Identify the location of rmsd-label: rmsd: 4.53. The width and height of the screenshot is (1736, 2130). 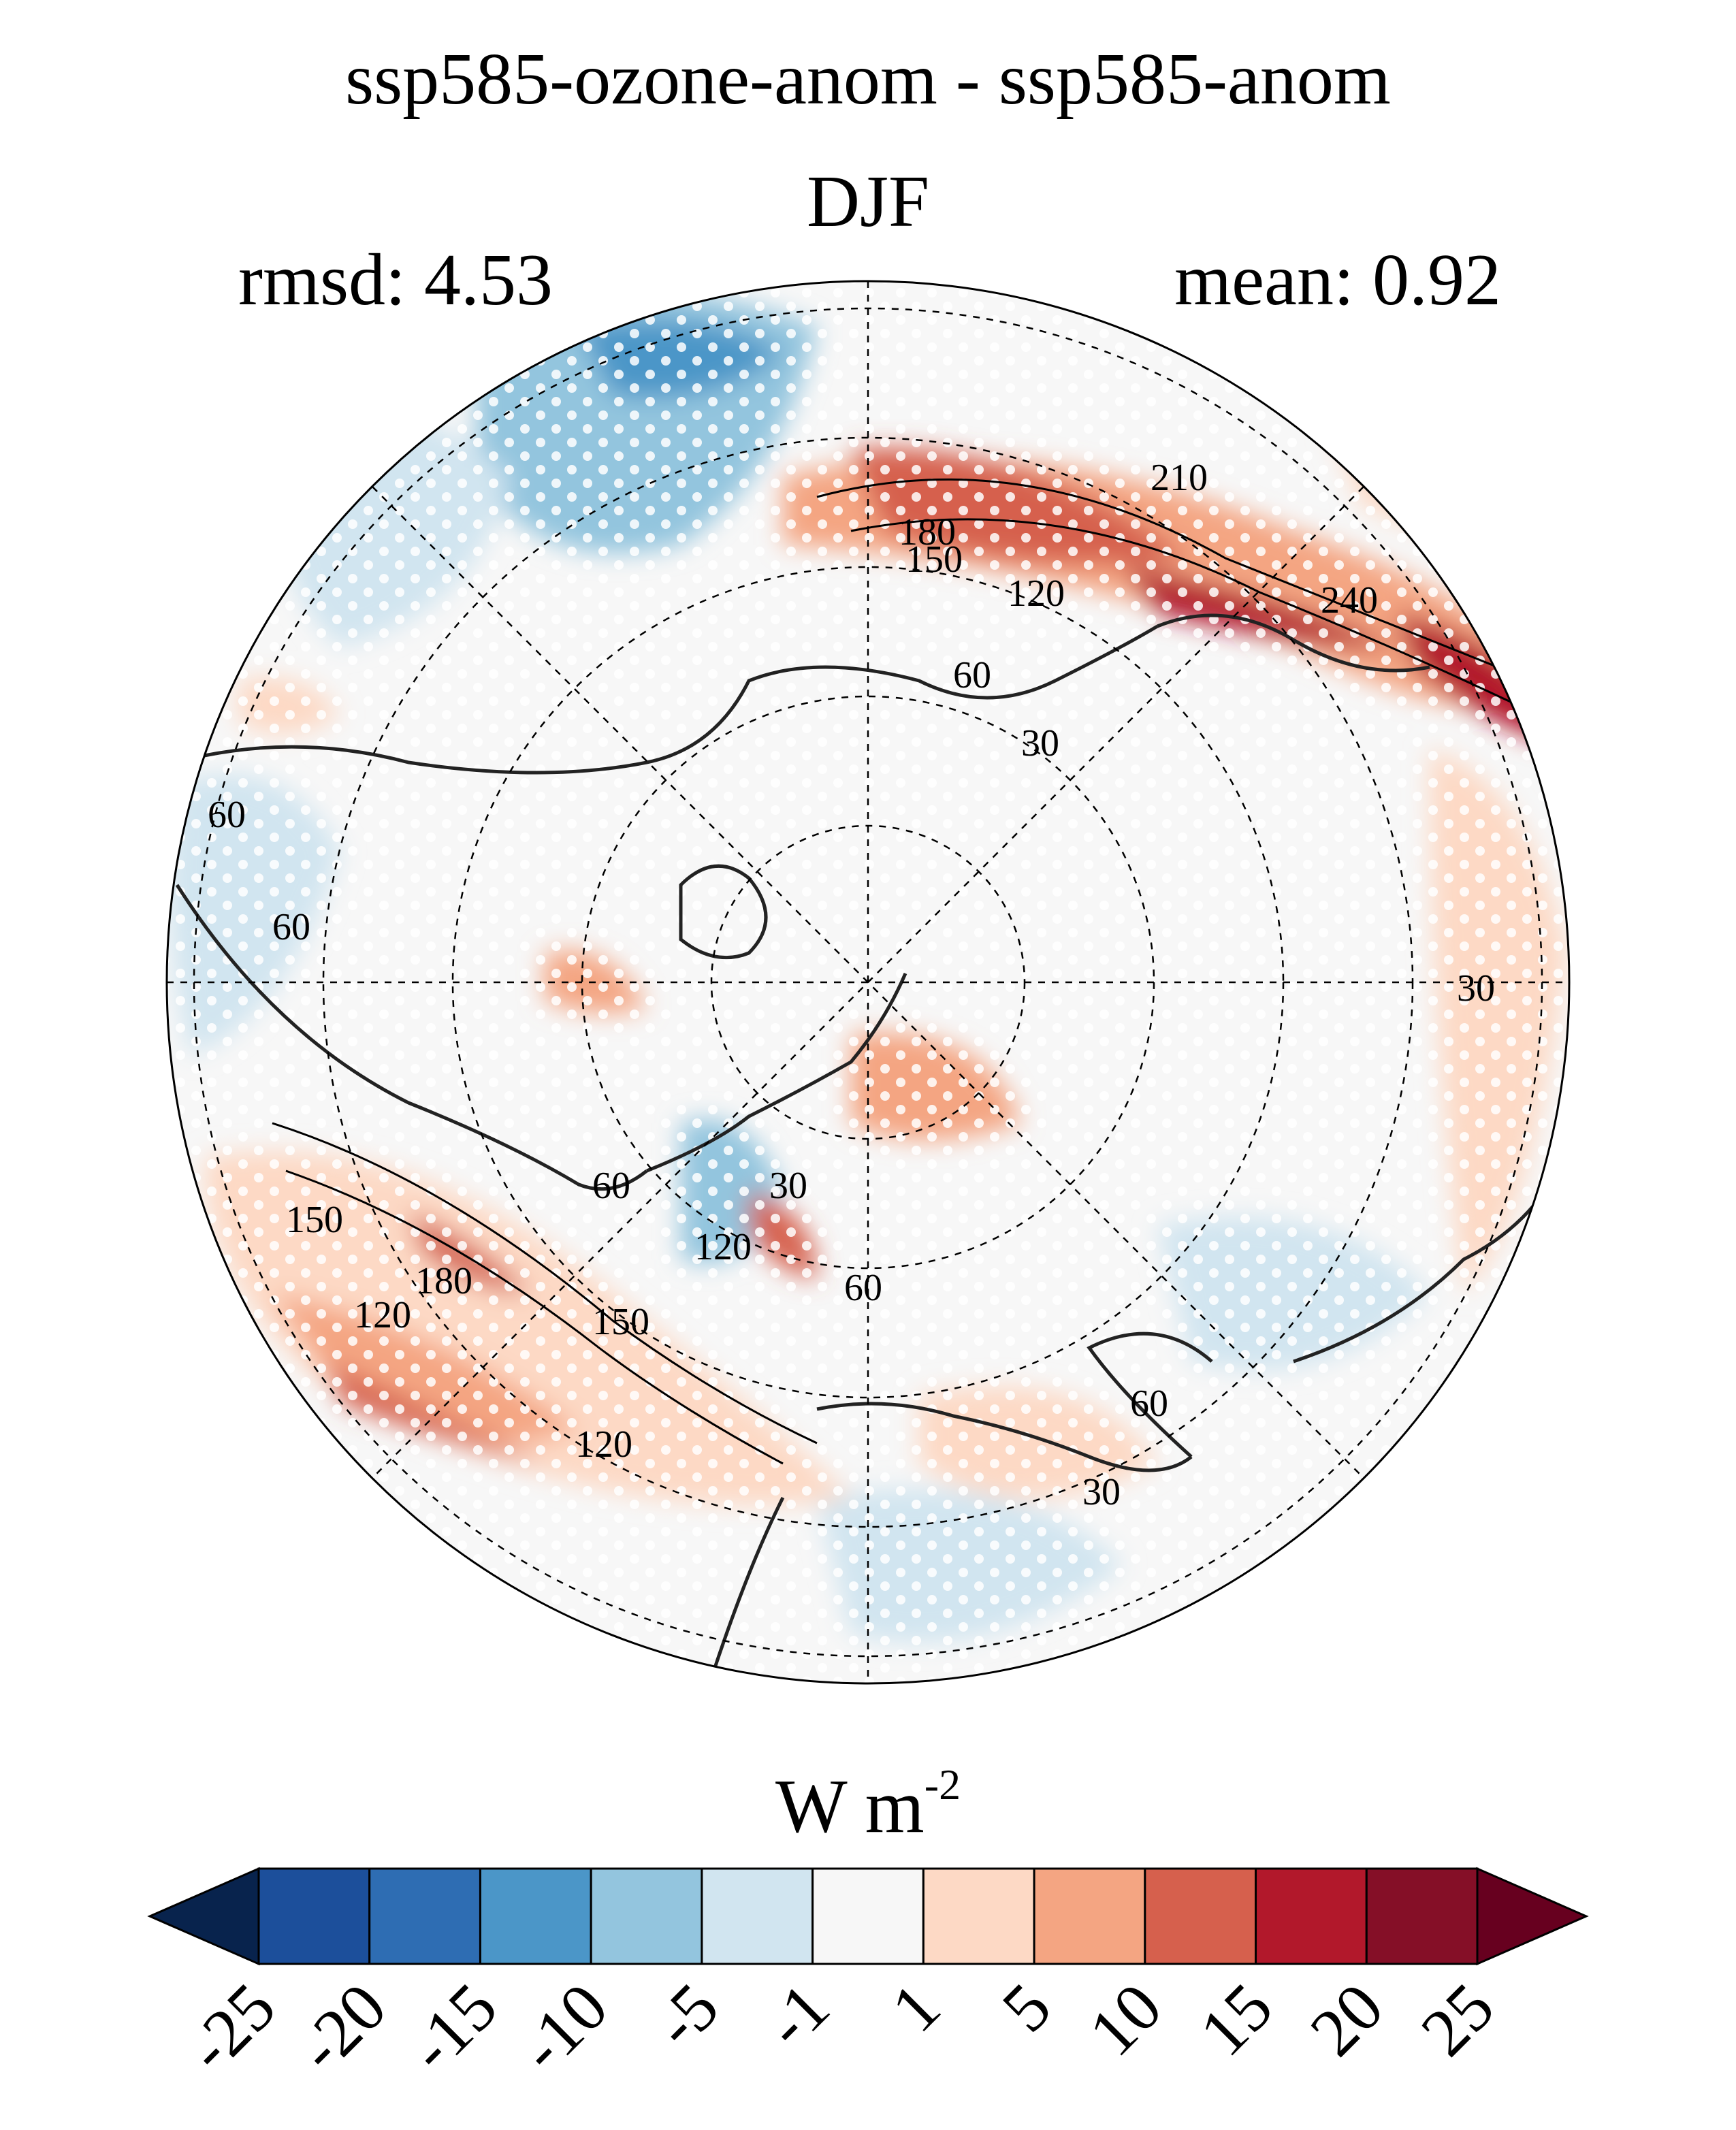
(396, 280).